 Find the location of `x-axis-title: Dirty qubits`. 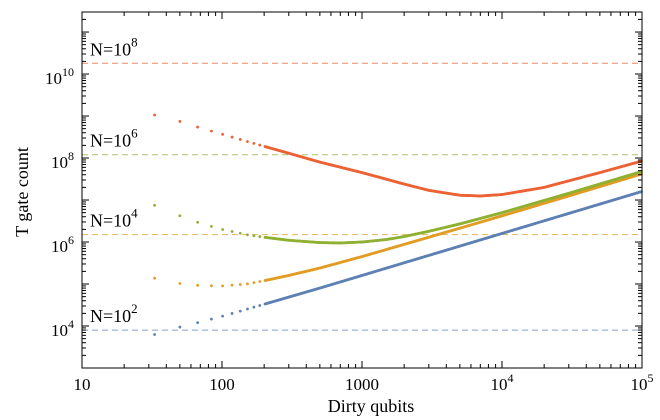

x-axis-title: Dirty qubits is located at coordinates (371, 406).